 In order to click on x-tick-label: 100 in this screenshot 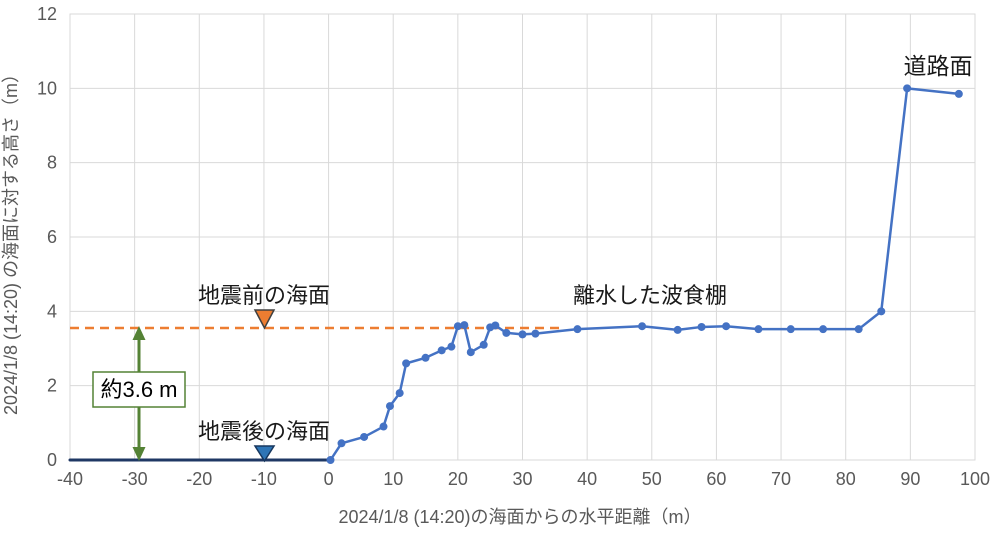, I will do `click(975, 479)`.